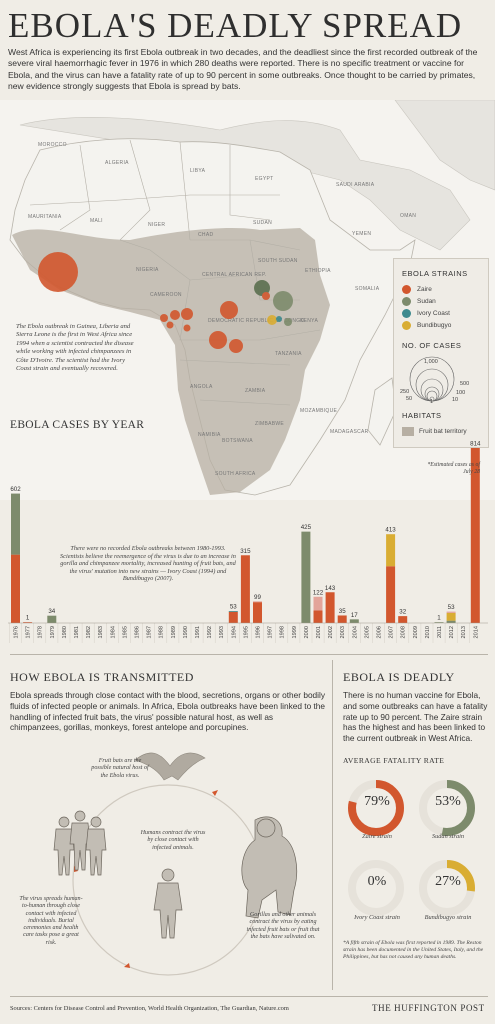  Describe the element at coordinates (29, 632) in the screenshot. I see `year-tick-label: 1977` at that location.